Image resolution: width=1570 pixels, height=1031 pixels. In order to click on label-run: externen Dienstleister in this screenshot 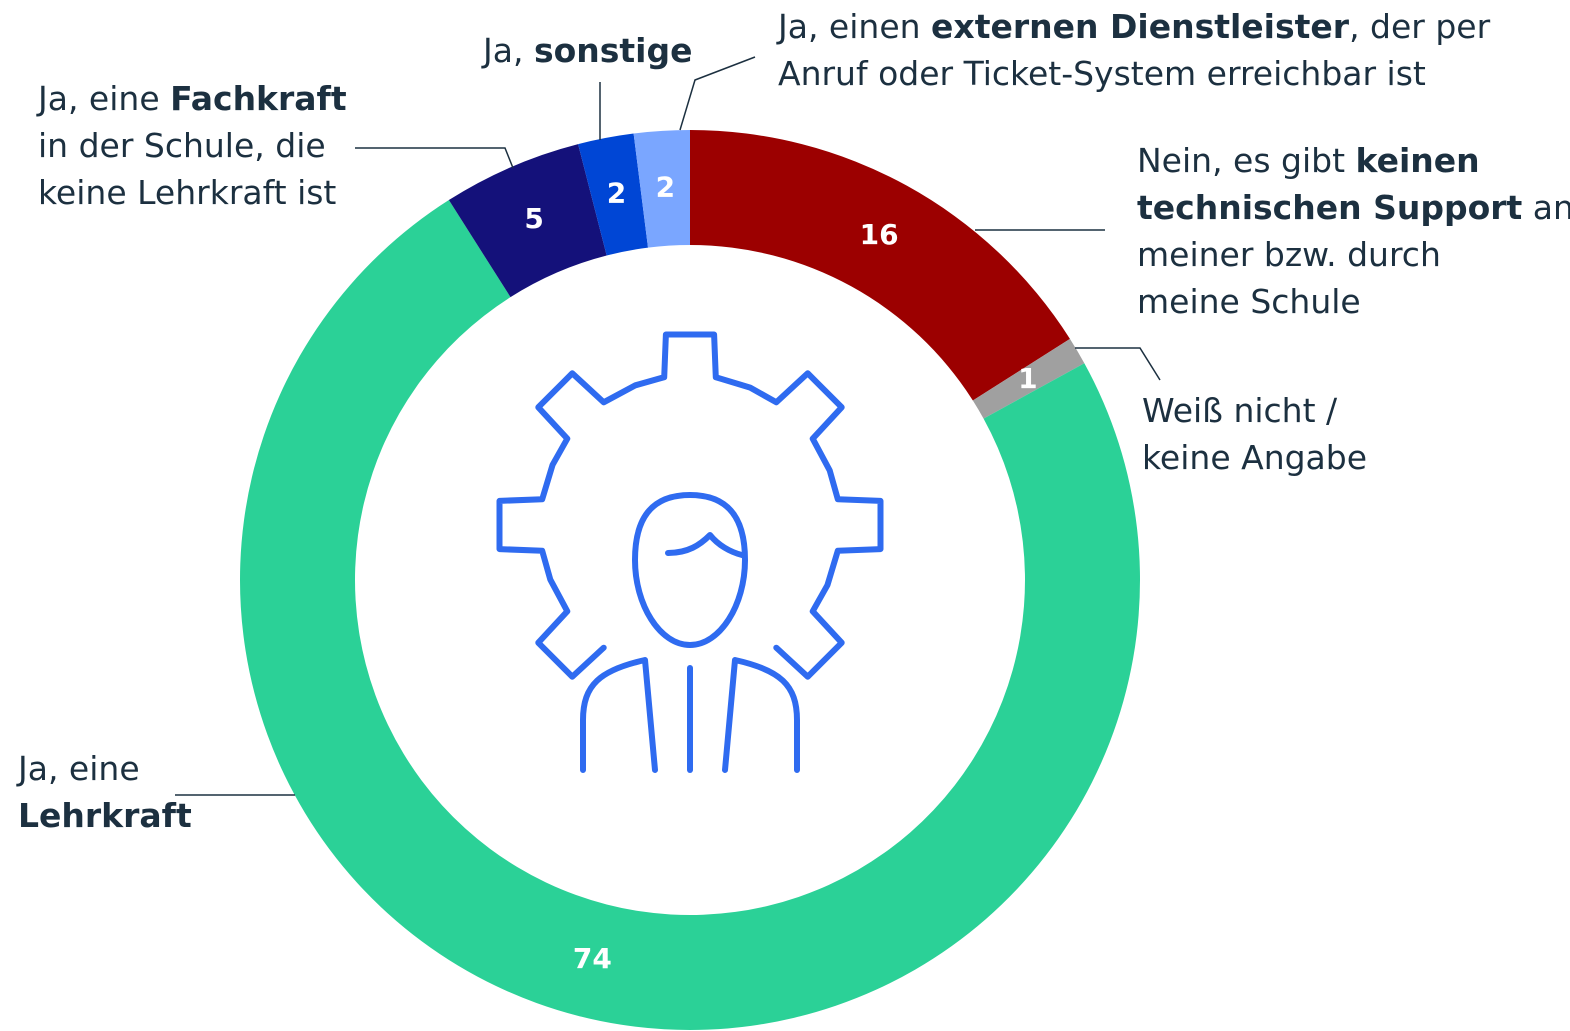, I will do `click(1140, 26)`.